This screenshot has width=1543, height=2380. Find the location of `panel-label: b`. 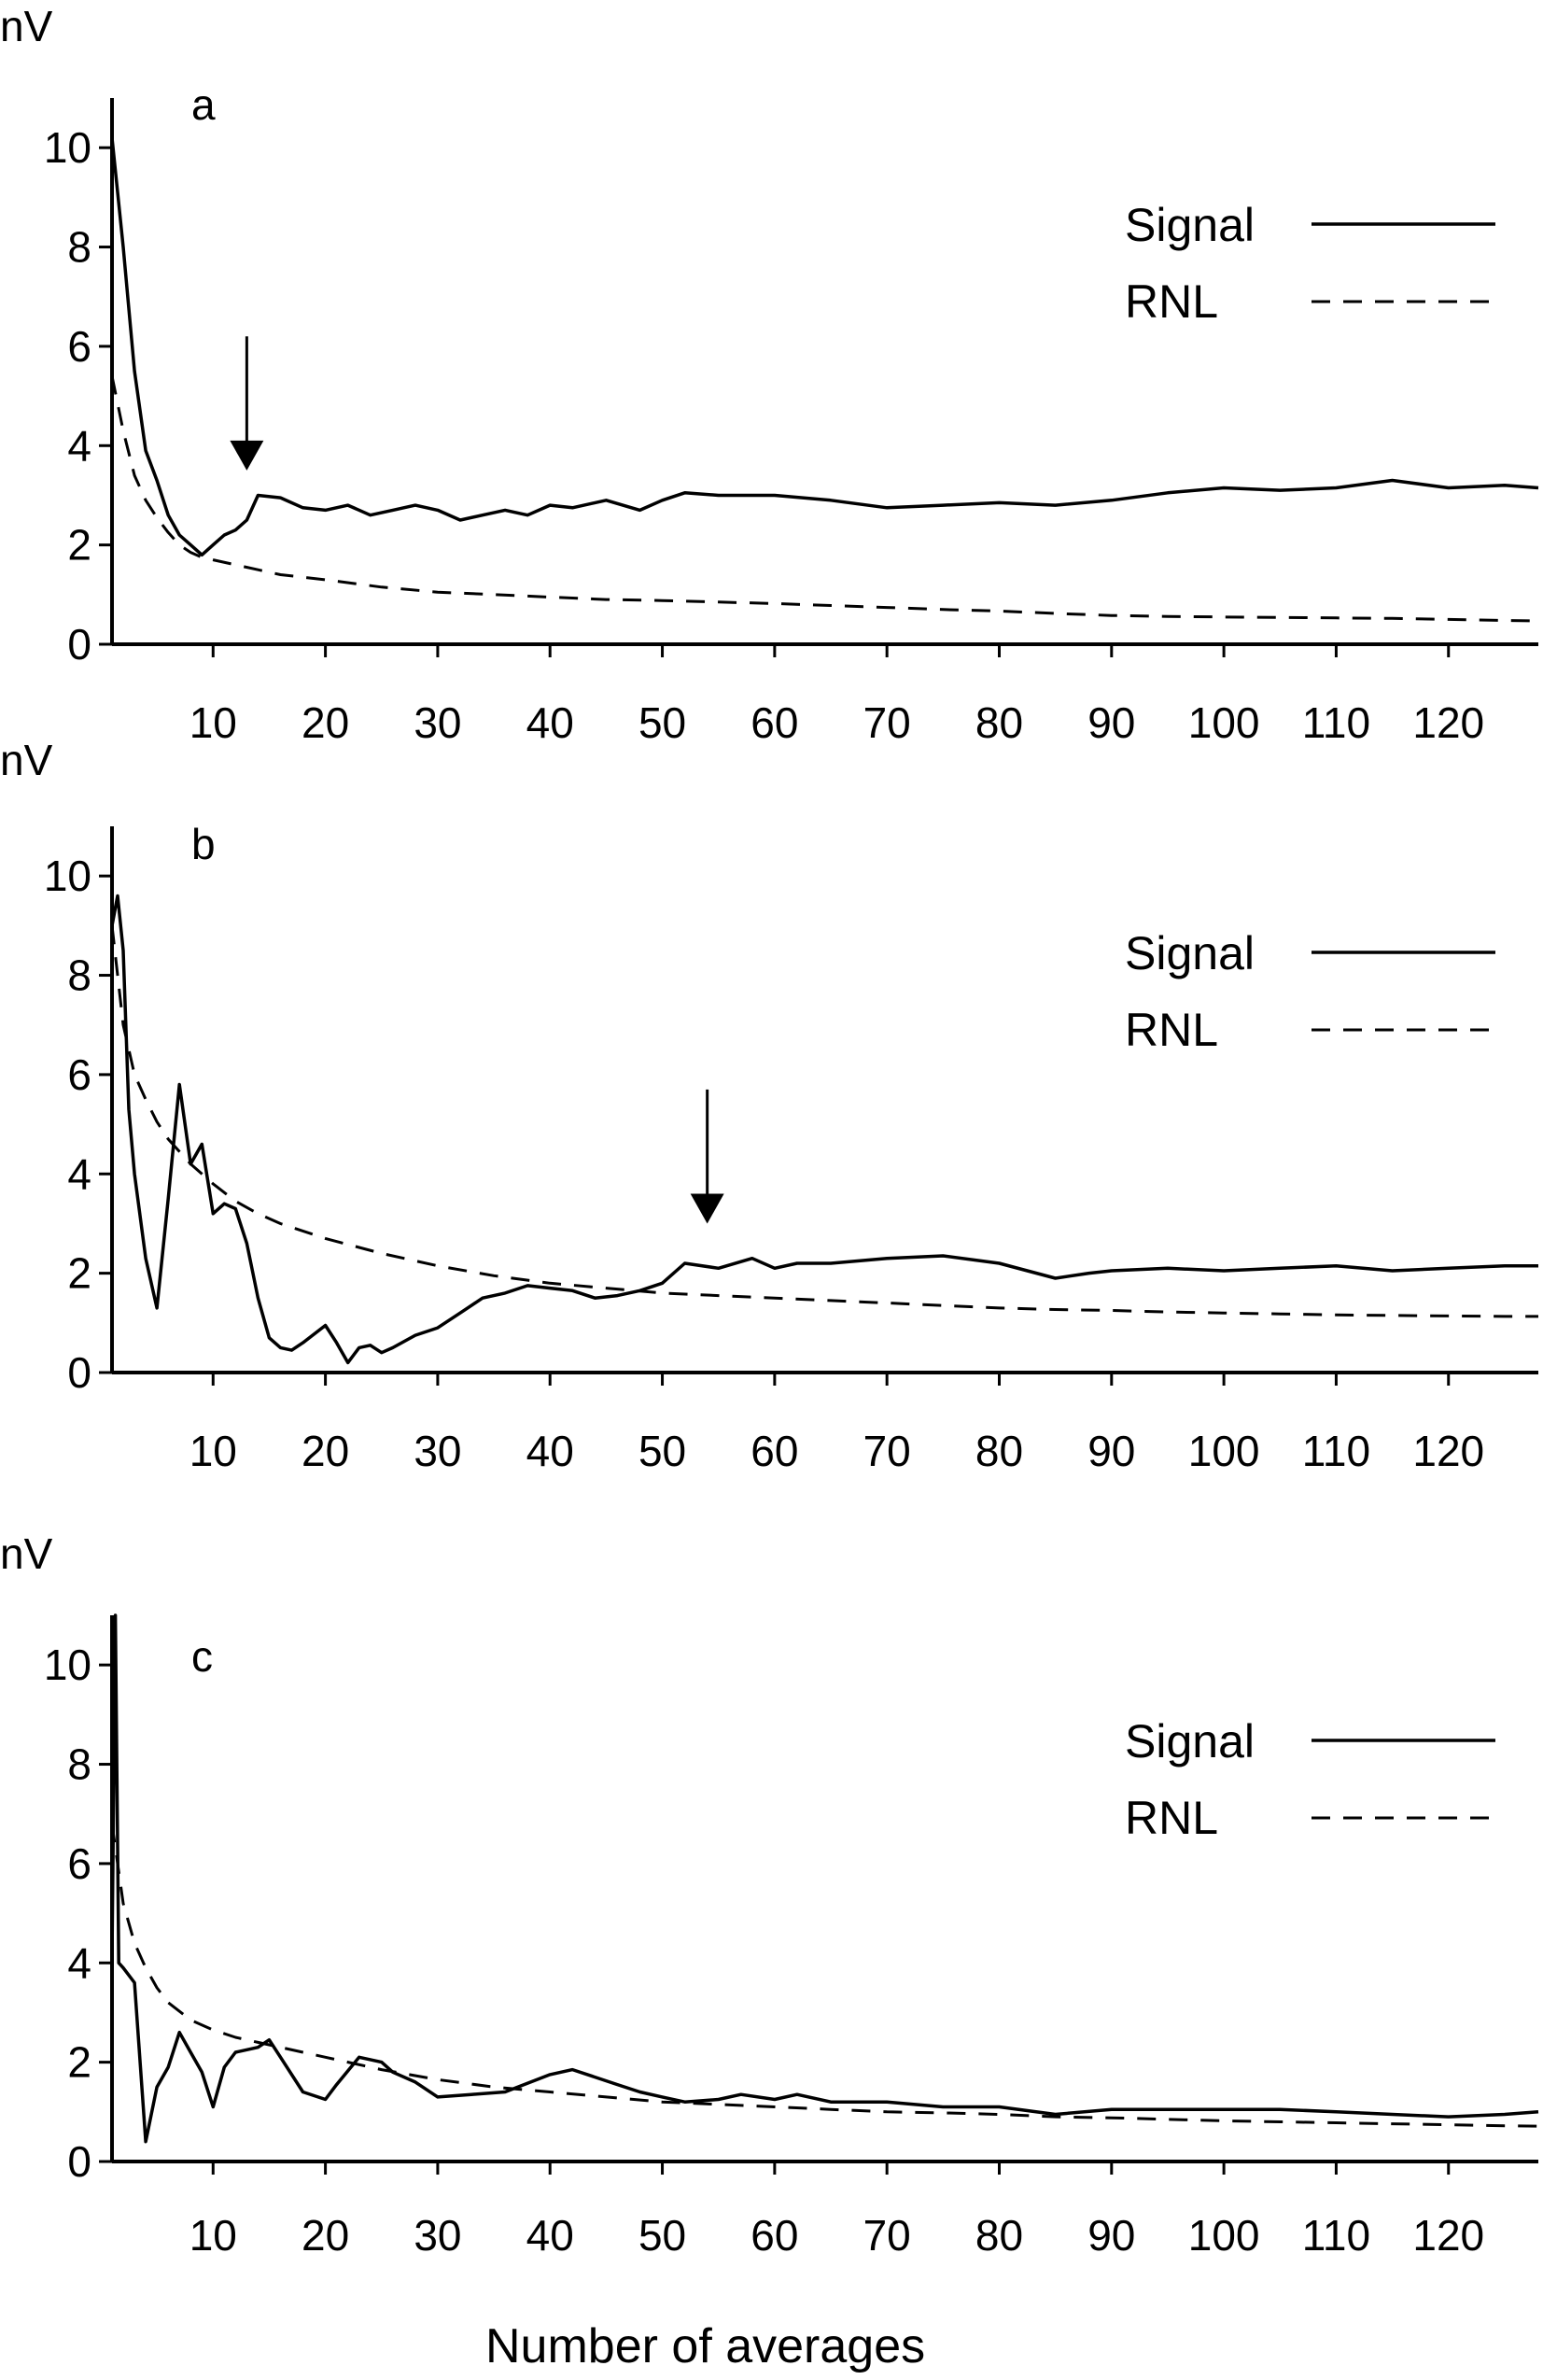

panel-label: b is located at coordinates (203, 844).